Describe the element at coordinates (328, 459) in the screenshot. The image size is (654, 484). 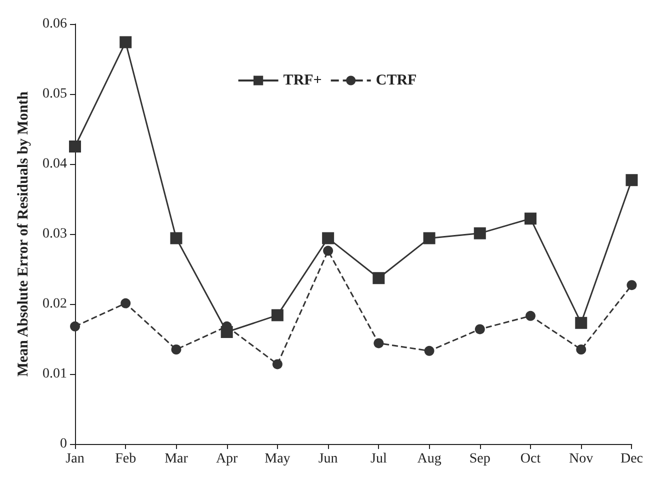
I see `x-tick-label: Jun` at that location.